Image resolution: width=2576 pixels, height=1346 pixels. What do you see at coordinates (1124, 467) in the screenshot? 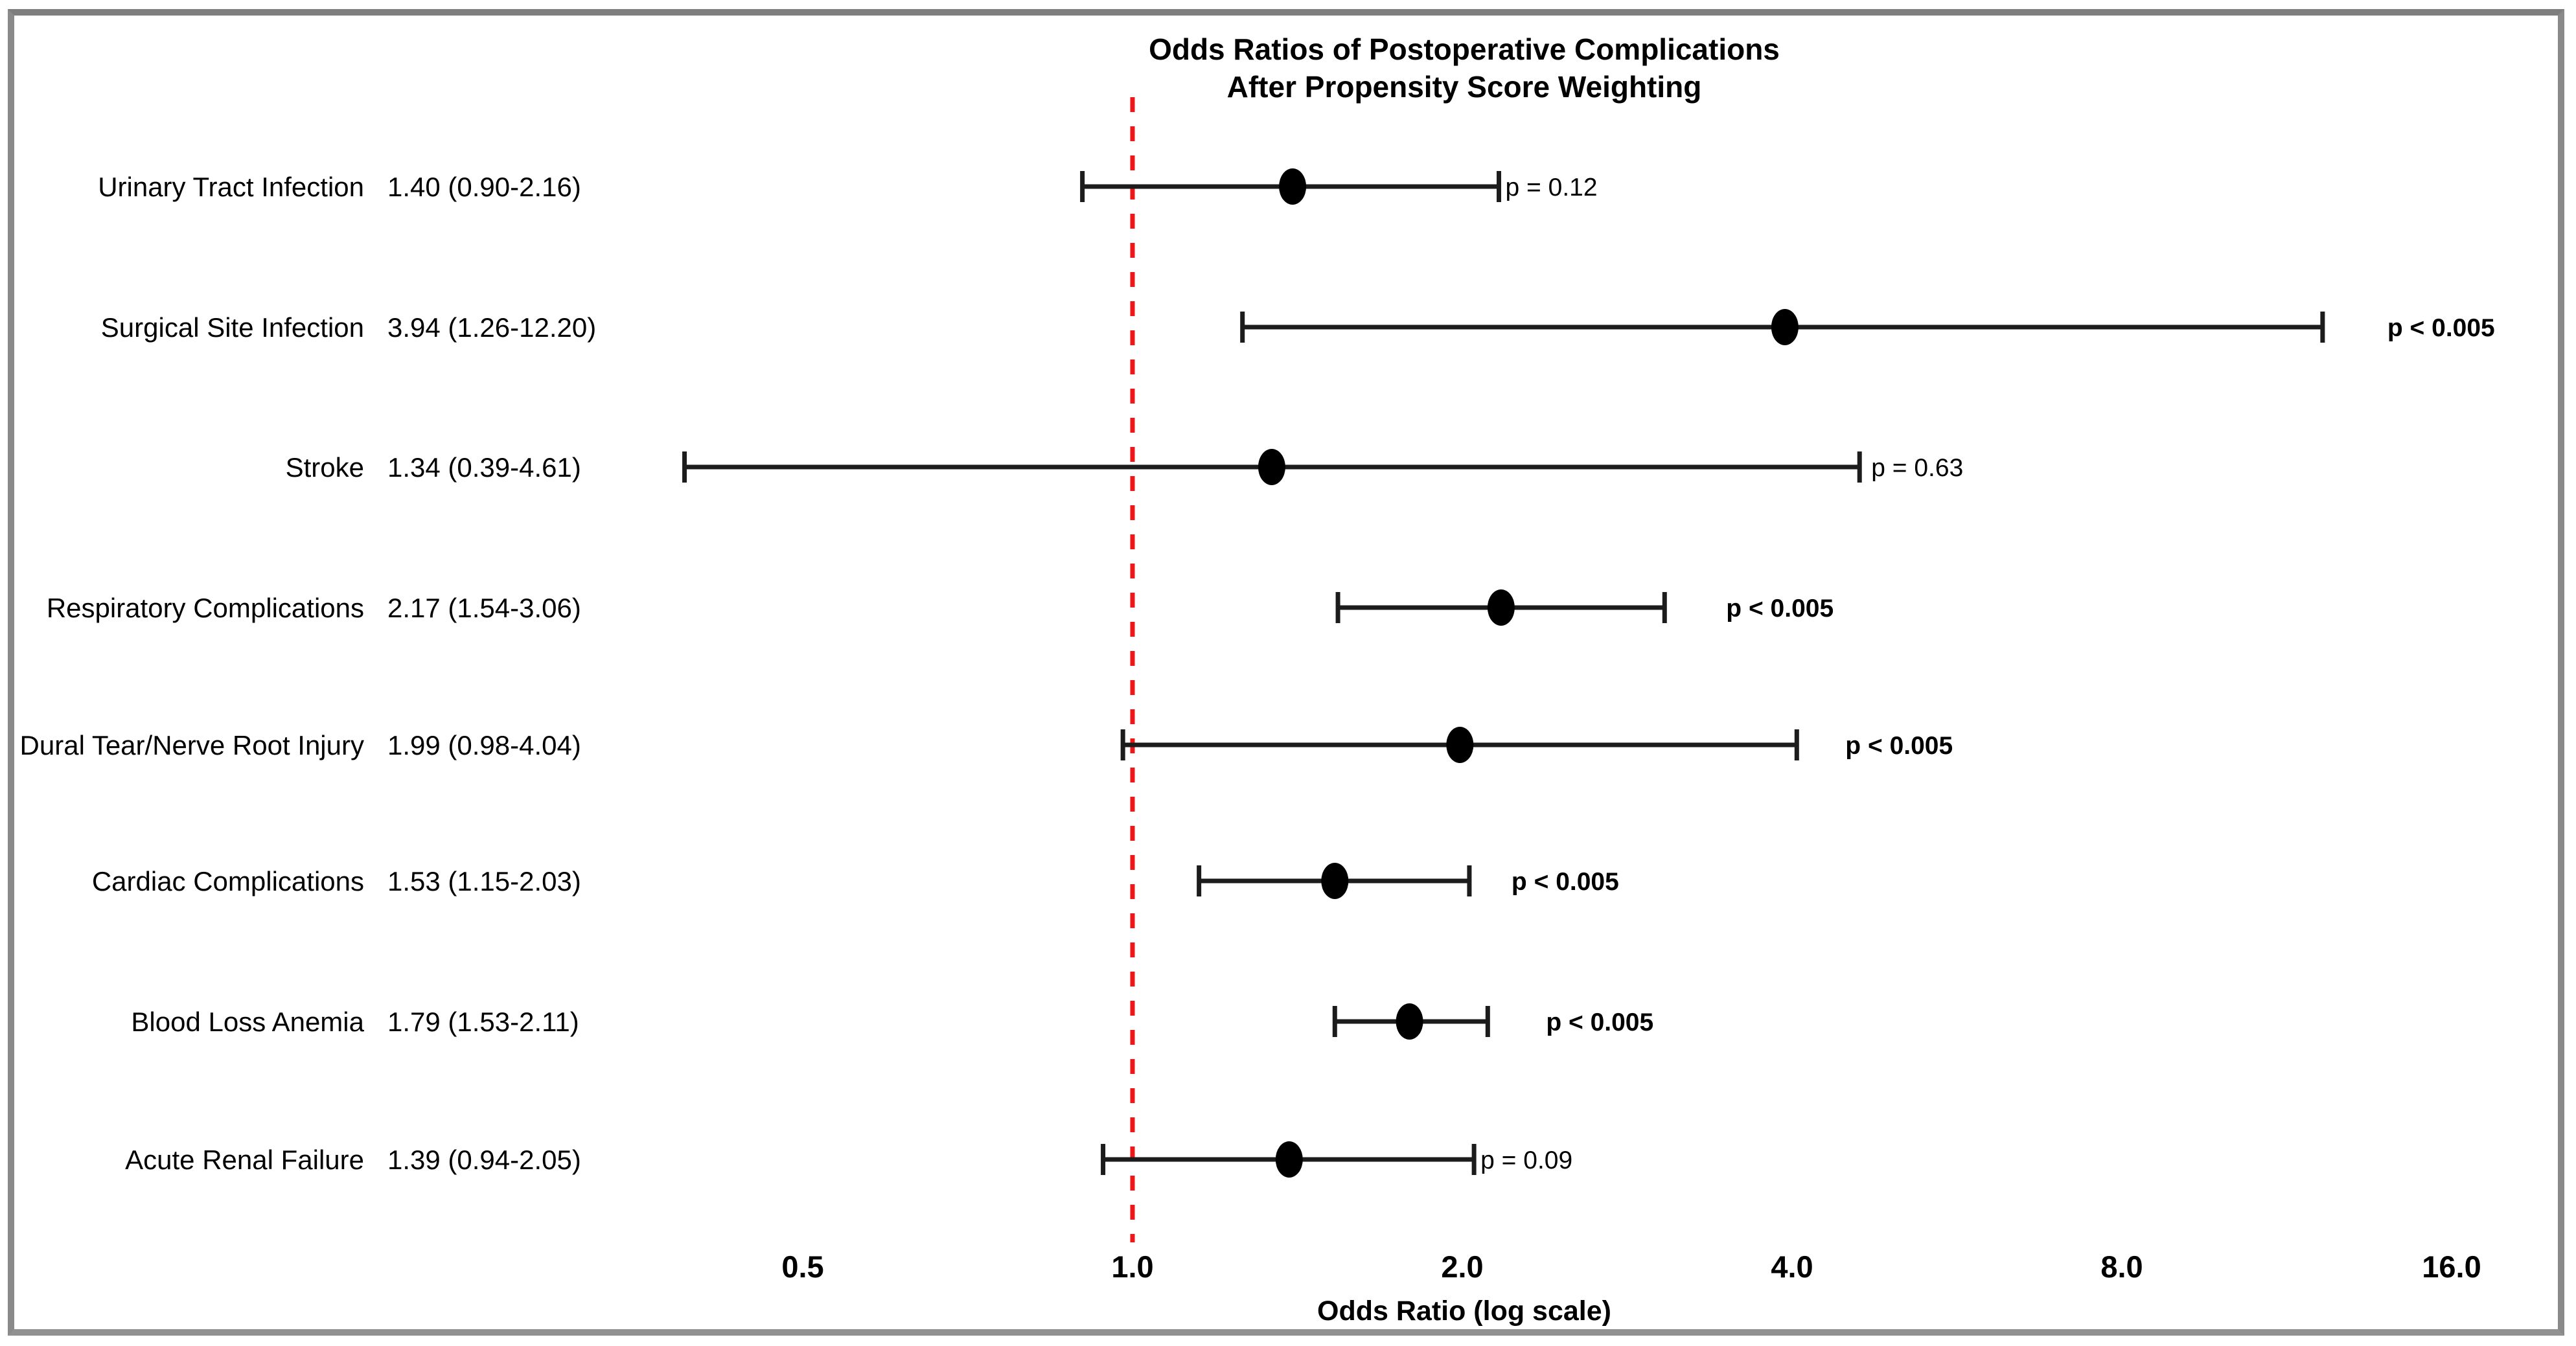
I see `forest-row: Stroke 1.34 (0.39-4.61) p = 0.63` at bounding box center [1124, 467].